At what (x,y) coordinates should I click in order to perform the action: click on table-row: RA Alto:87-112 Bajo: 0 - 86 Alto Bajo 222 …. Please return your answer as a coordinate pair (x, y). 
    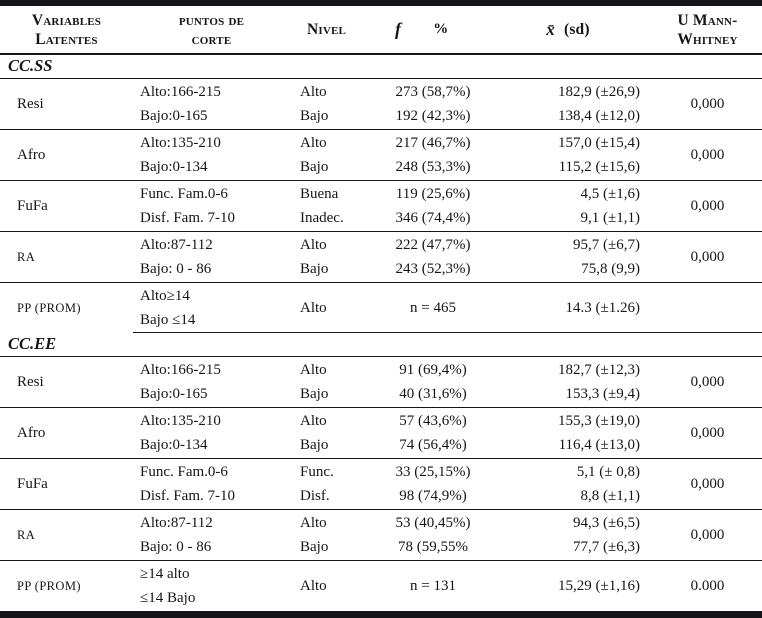
    Looking at the image, I should click on (381, 257).